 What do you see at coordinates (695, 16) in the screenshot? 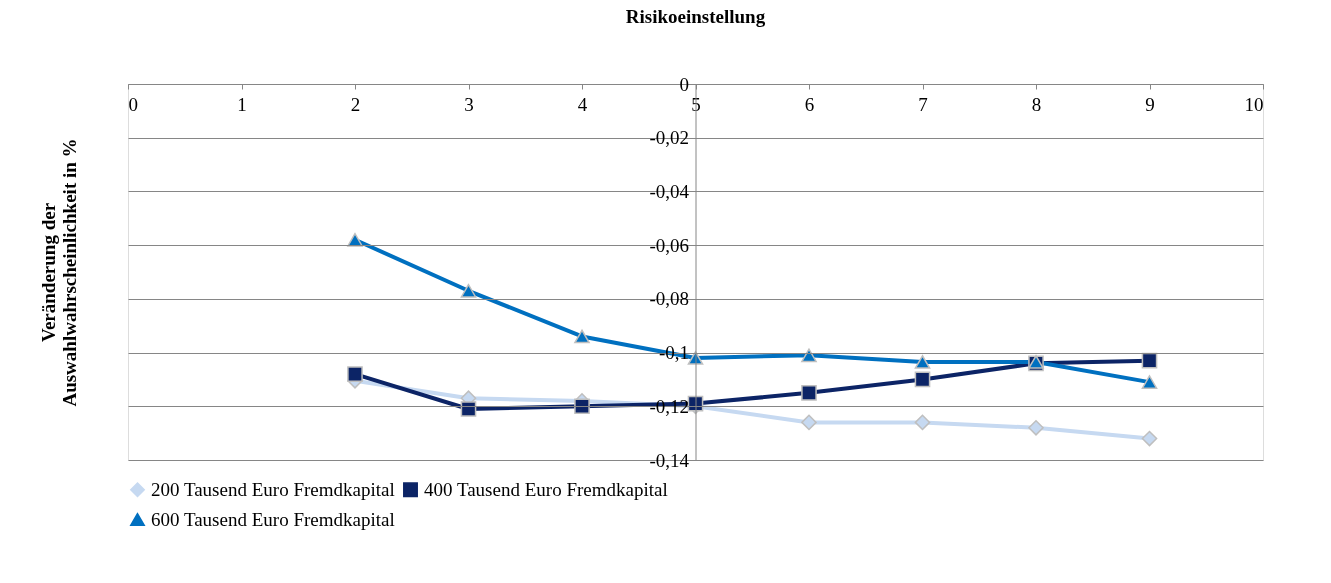
I see `chart-title: Risikoeinstellung` at bounding box center [695, 16].